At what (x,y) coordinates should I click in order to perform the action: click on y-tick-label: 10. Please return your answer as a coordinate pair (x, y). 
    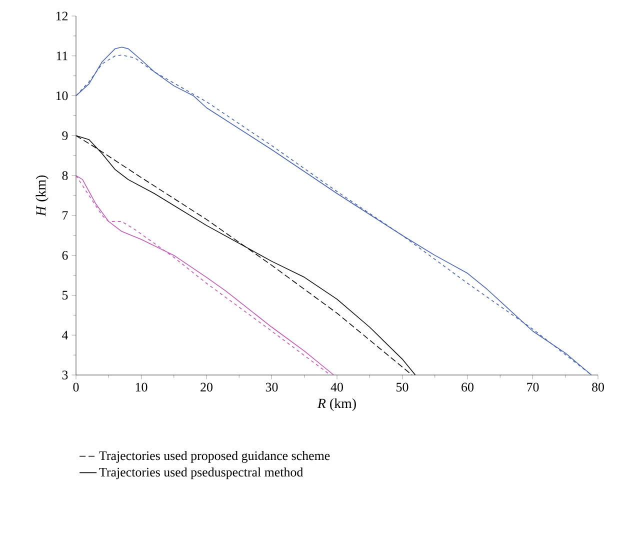
    Looking at the image, I should click on (62, 95).